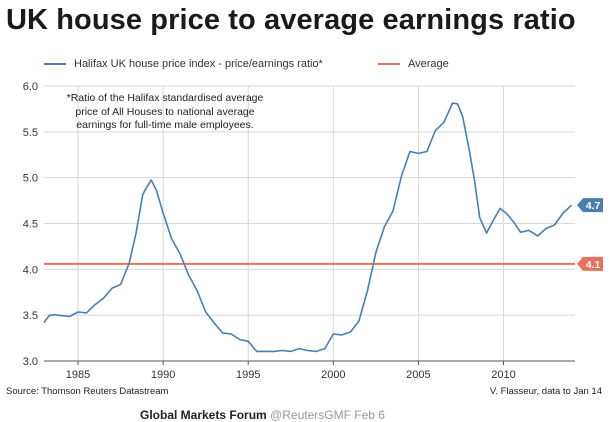 Image resolution: width=610 pixels, height=422 pixels. I want to click on end-label-series-badge, so click(590, 205).